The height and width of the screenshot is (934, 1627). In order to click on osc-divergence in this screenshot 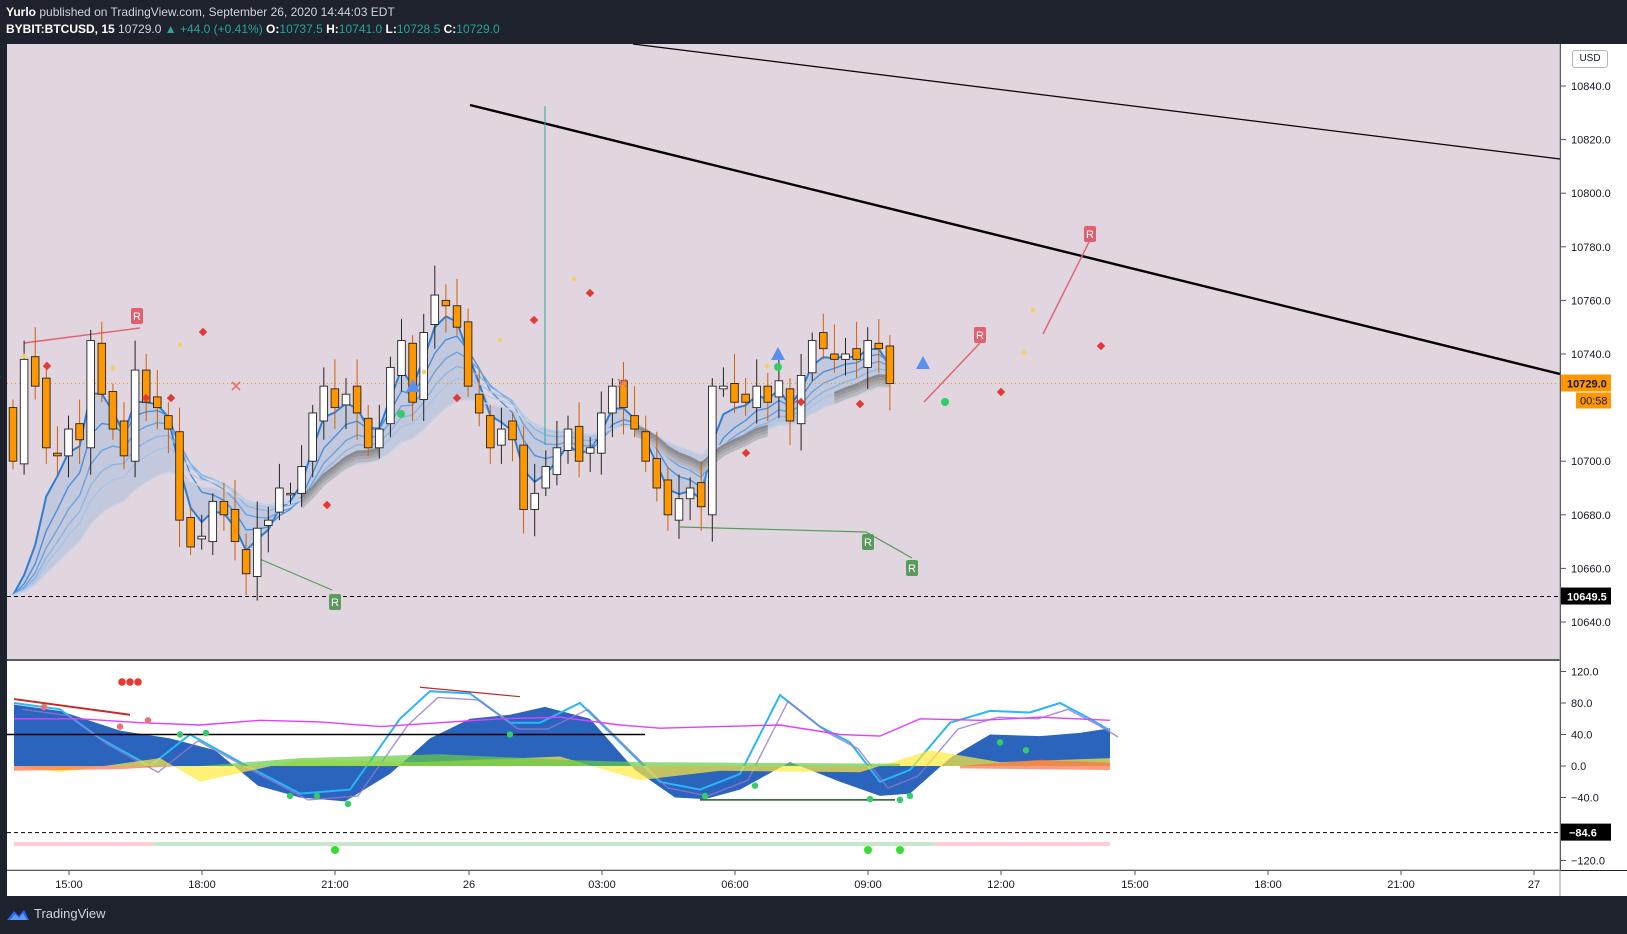, I will do `click(72, 707)`.